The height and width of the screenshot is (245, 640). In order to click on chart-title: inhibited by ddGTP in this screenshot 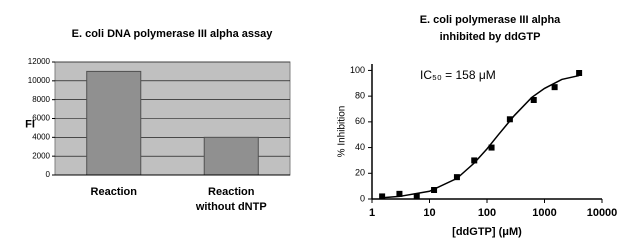, I will do `click(490, 37)`.